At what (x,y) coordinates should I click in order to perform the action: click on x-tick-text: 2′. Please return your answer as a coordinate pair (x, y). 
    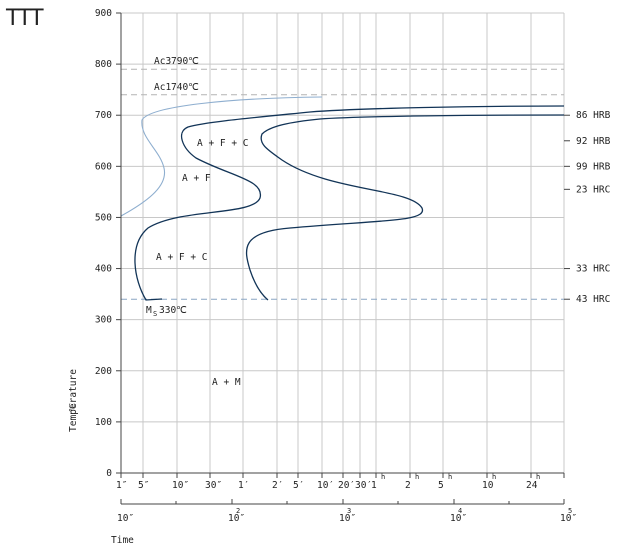
    Looking at the image, I should click on (277, 485).